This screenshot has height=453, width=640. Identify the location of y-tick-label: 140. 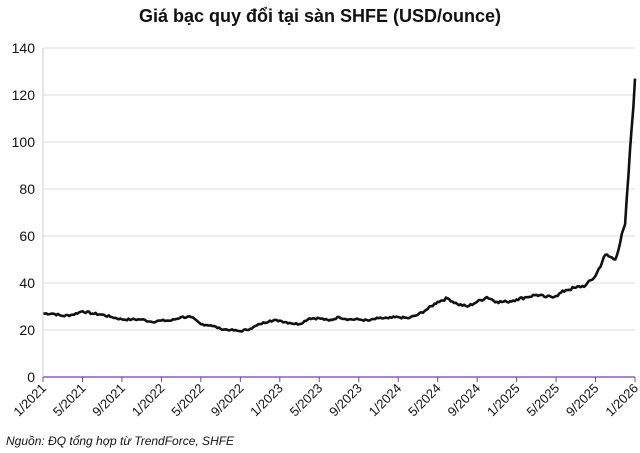
(24, 48).